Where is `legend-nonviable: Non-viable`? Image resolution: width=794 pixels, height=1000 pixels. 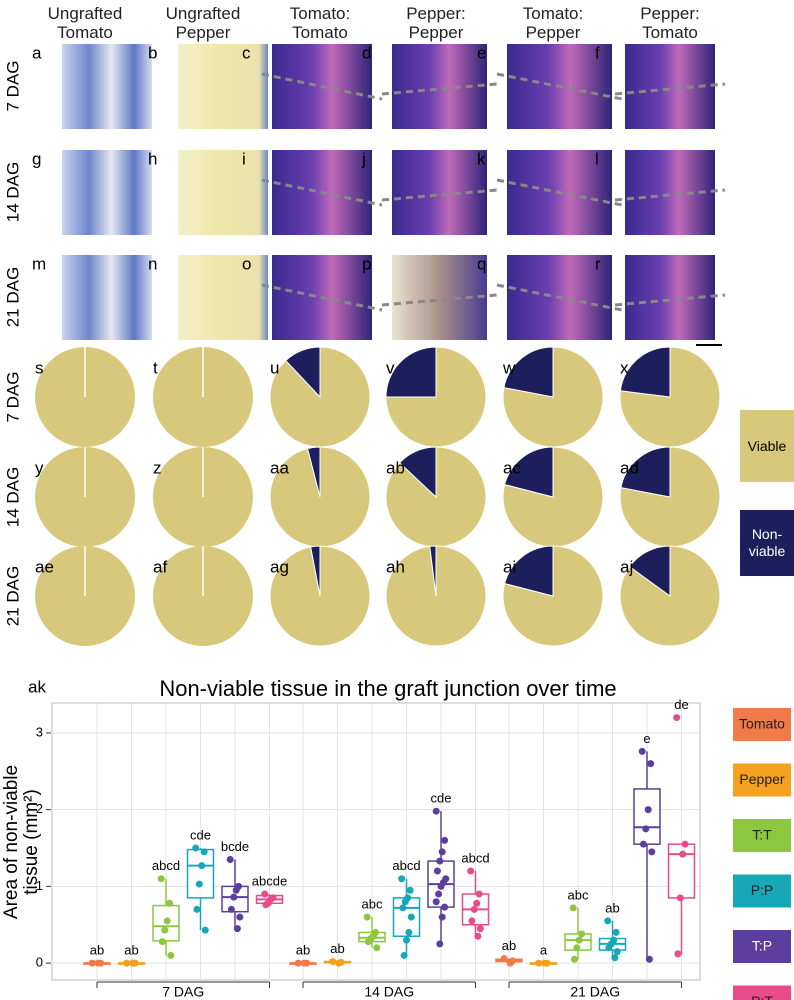 legend-nonviable: Non-viable is located at coordinates (767, 543).